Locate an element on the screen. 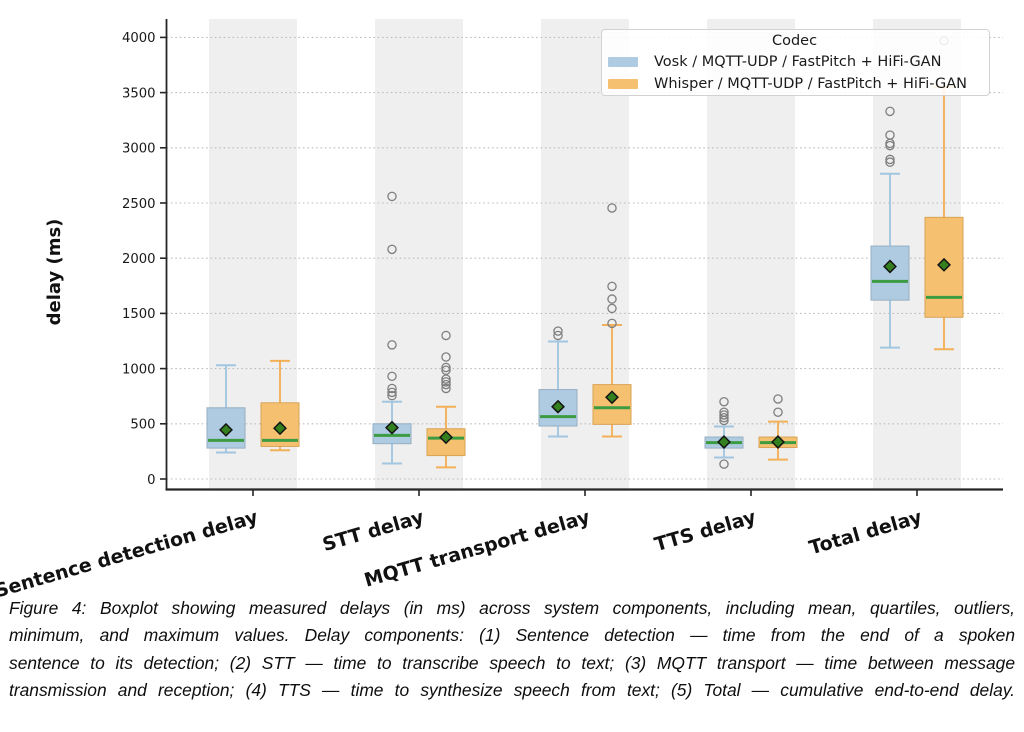 The height and width of the screenshot is (732, 1024). y-axis-title: delay (ms) is located at coordinates (54, 272).